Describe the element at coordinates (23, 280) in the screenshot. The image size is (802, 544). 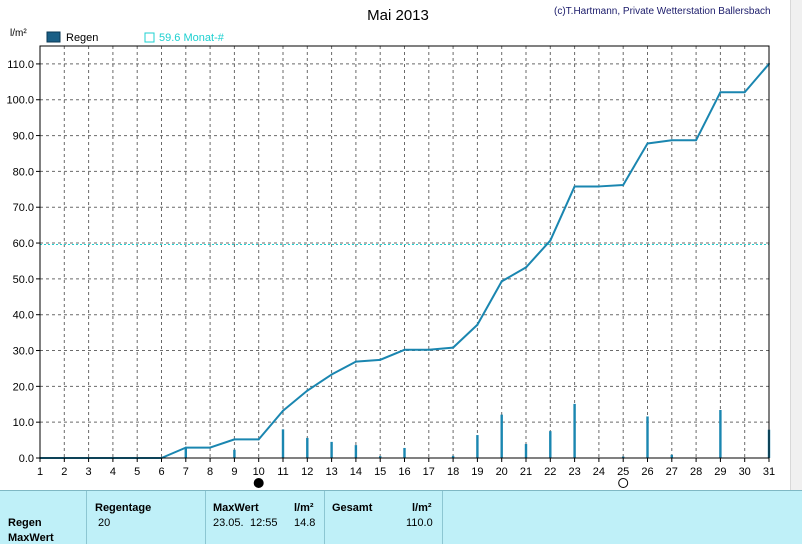
I see `y-tick-label: 50.0` at that location.